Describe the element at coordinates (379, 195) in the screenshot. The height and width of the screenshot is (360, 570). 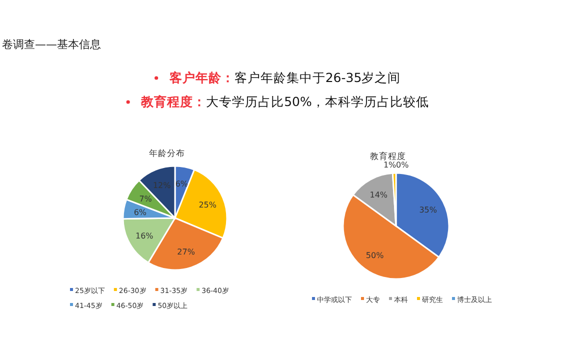
I see `data-label: 14%` at that location.